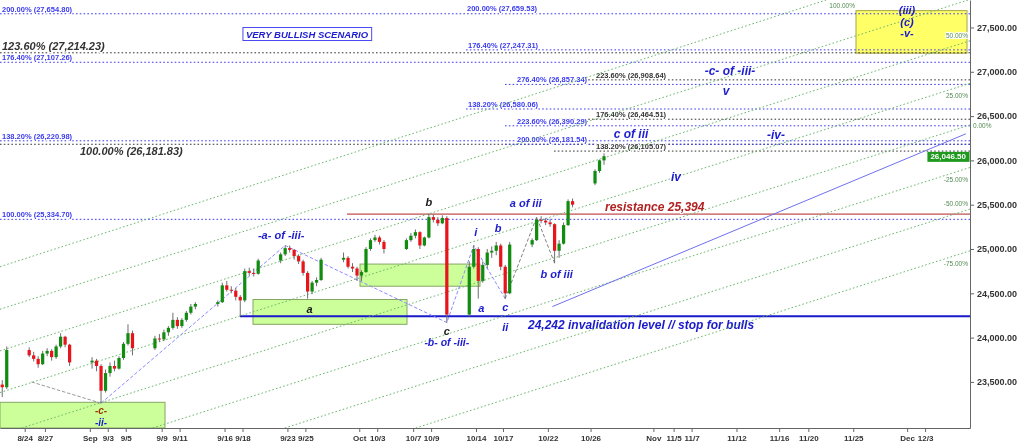 The image size is (1024, 444). What do you see at coordinates (306, 438) in the screenshot?
I see `x-tick-label: 9/25` at bounding box center [306, 438].